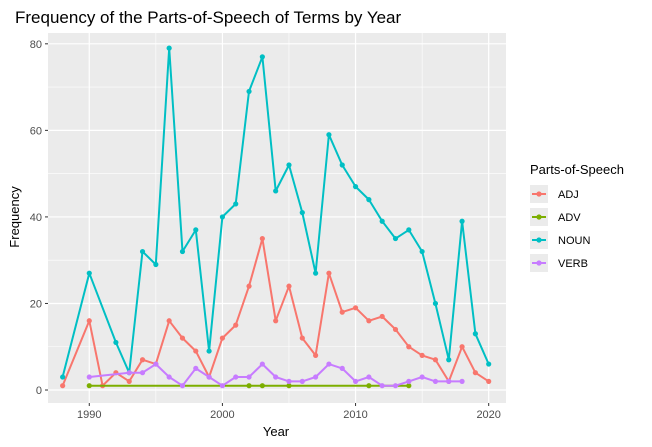 The width and height of the screenshot is (652, 447). I want to click on y-tick-label: 60, so click(36, 131).